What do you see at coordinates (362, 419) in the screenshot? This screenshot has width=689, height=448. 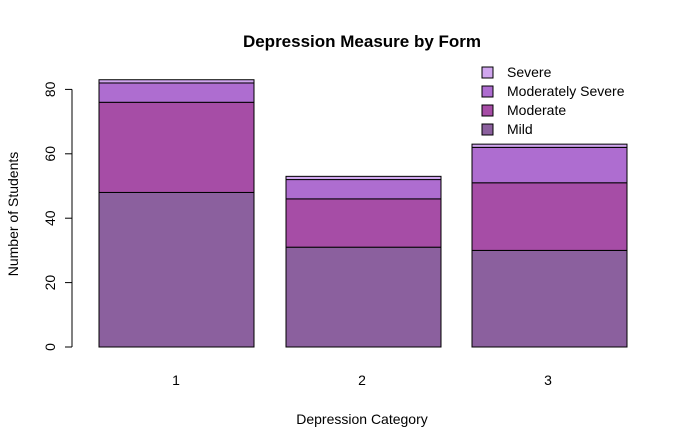 I see `x-axis-label: Depression Category` at bounding box center [362, 419].